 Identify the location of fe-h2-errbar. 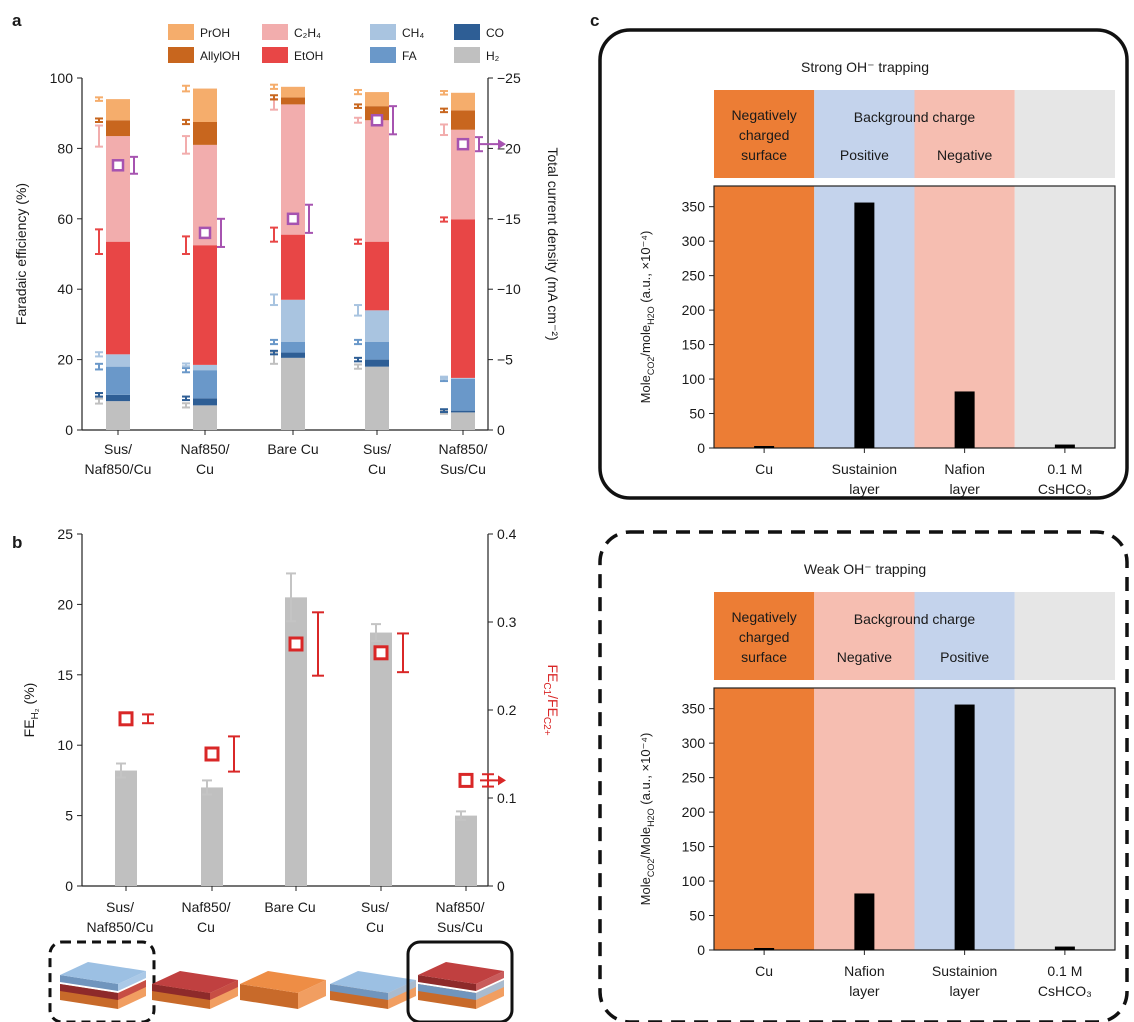
(121, 770).